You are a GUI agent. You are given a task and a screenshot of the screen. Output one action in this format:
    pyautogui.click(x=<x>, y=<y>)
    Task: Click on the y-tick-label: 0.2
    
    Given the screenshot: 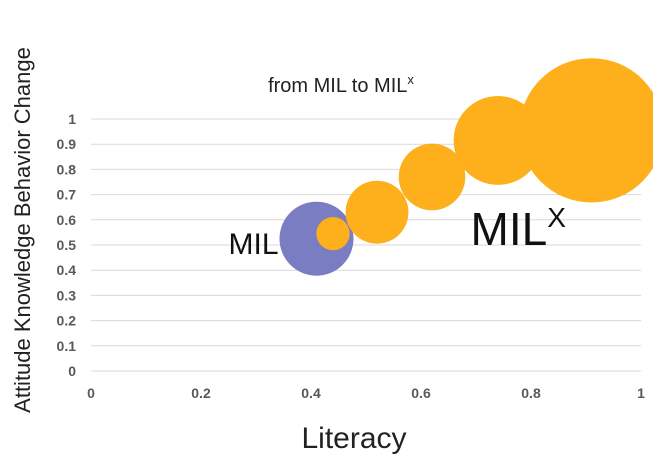 What is the action you would take?
    pyautogui.click(x=67, y=321)
    